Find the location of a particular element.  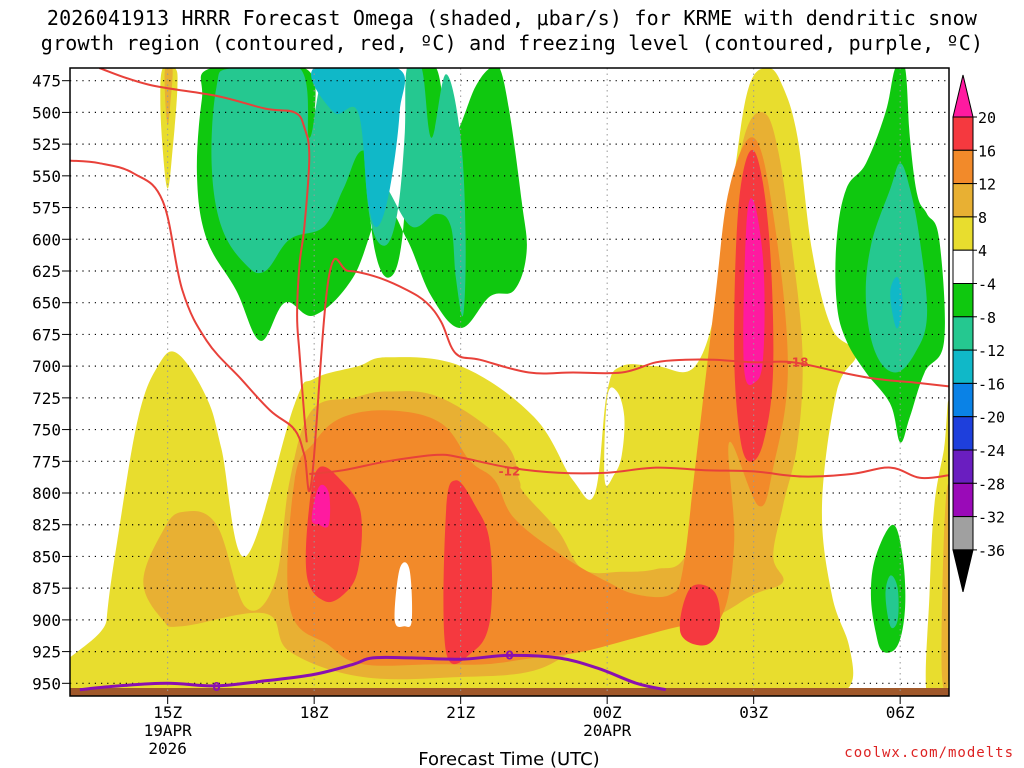

y-tick-475: 475 is located at coordinates (46, 81).